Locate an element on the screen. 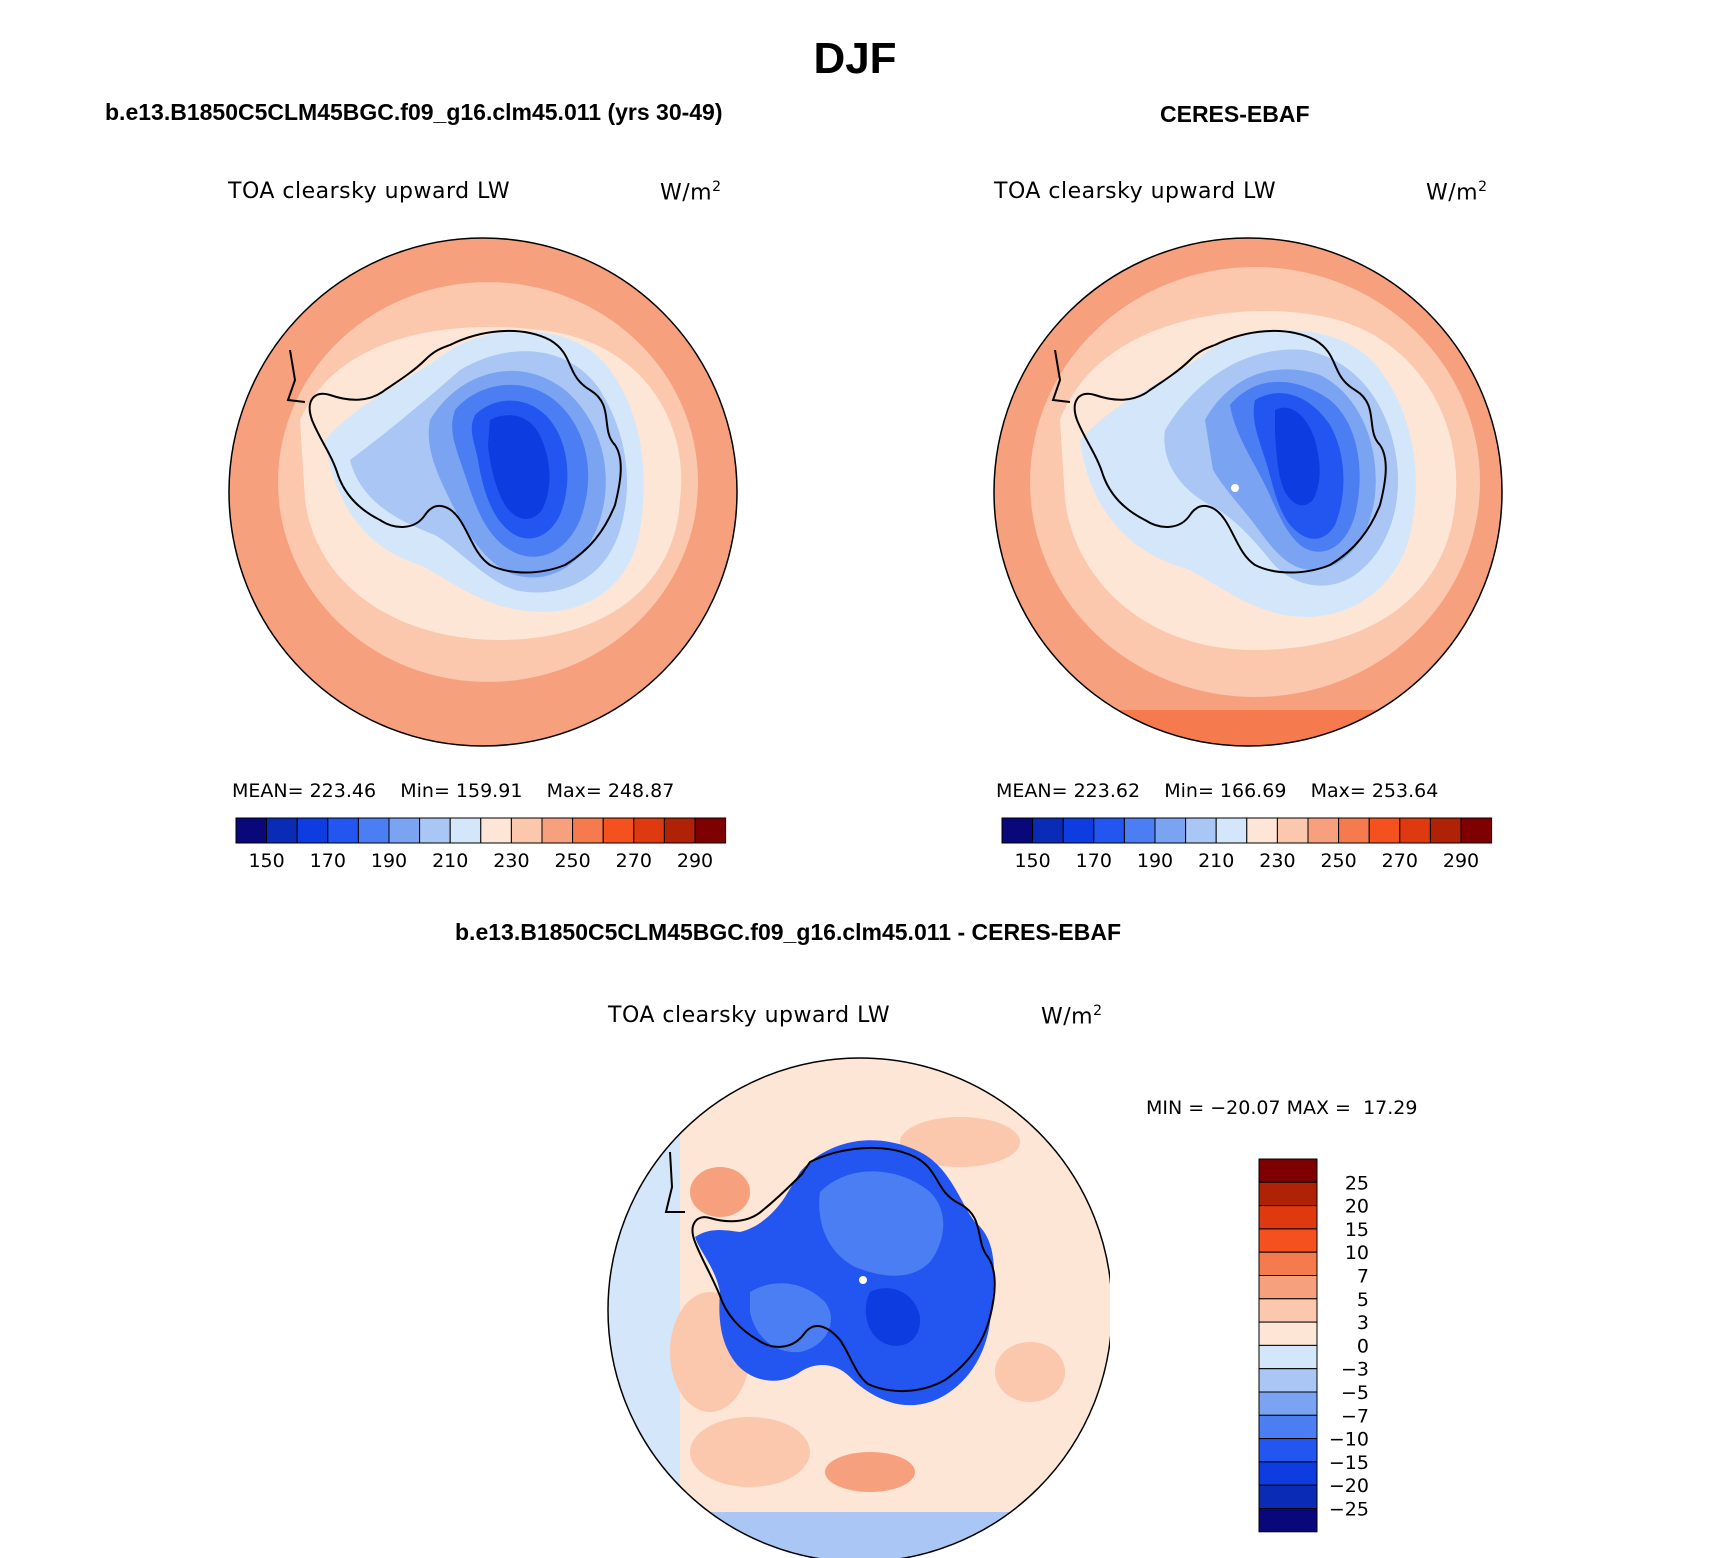 The height and width of the screenshot is (1558, 1710). diff-units-label: W/m2 is located at coordinates (1072, 1016).